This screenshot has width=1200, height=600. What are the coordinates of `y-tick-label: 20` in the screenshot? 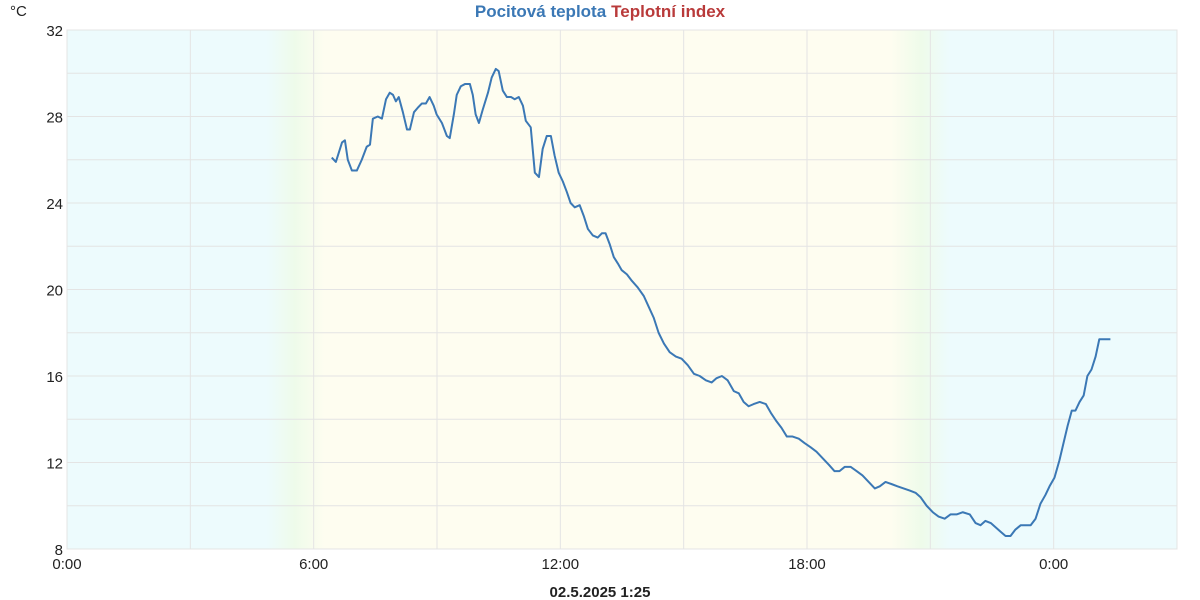 It's located at (54, 290).